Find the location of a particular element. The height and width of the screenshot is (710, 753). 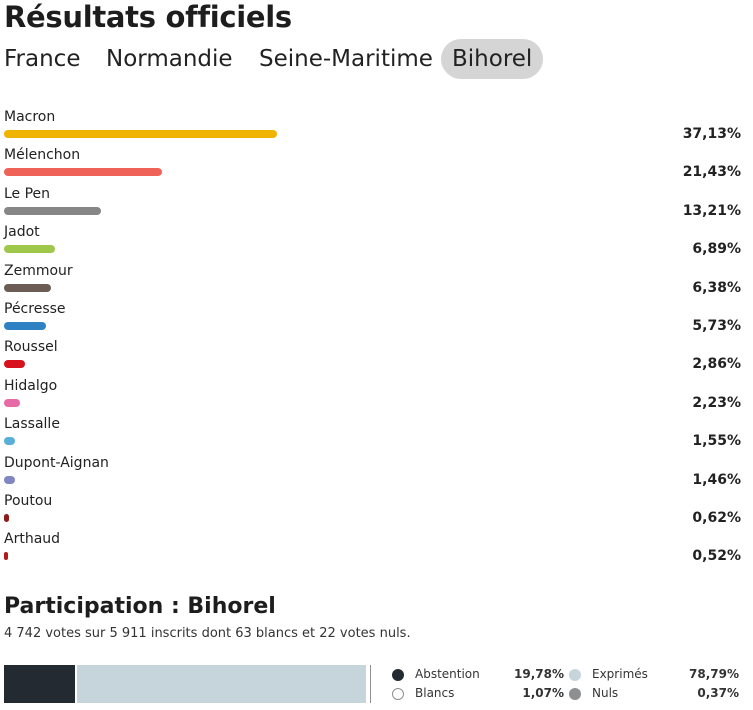

candidate-row: Macron 37,13% is located at coordinates (376, 128).